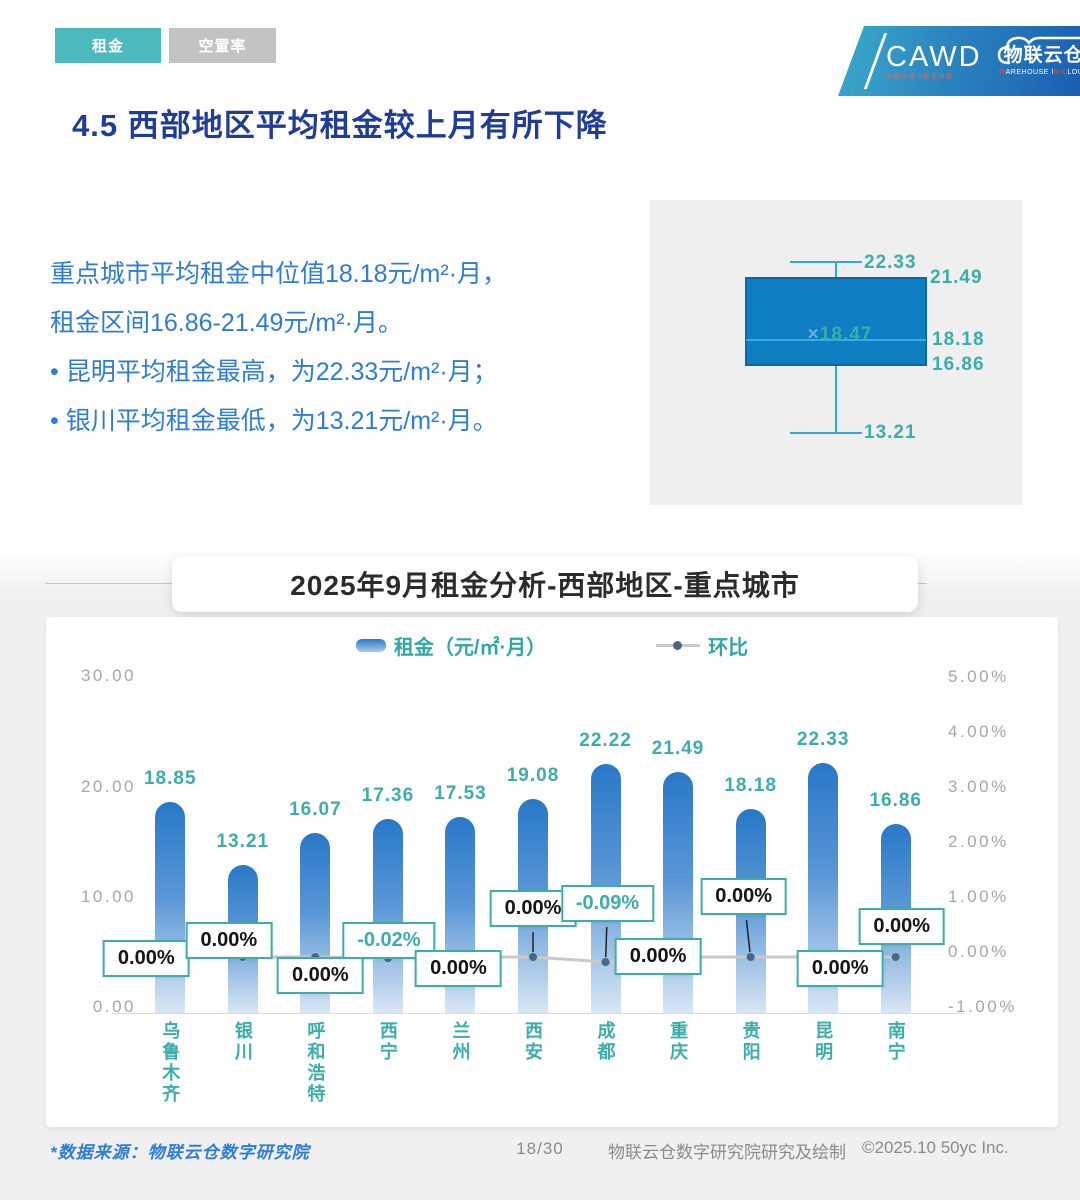 The width and height of the screenshot is (1080, 1200). What do you see at coordinates (170, 1063) in the screenshot?
I see `city-label: 乌鲁木齐` at bounding box center [170, 1063].